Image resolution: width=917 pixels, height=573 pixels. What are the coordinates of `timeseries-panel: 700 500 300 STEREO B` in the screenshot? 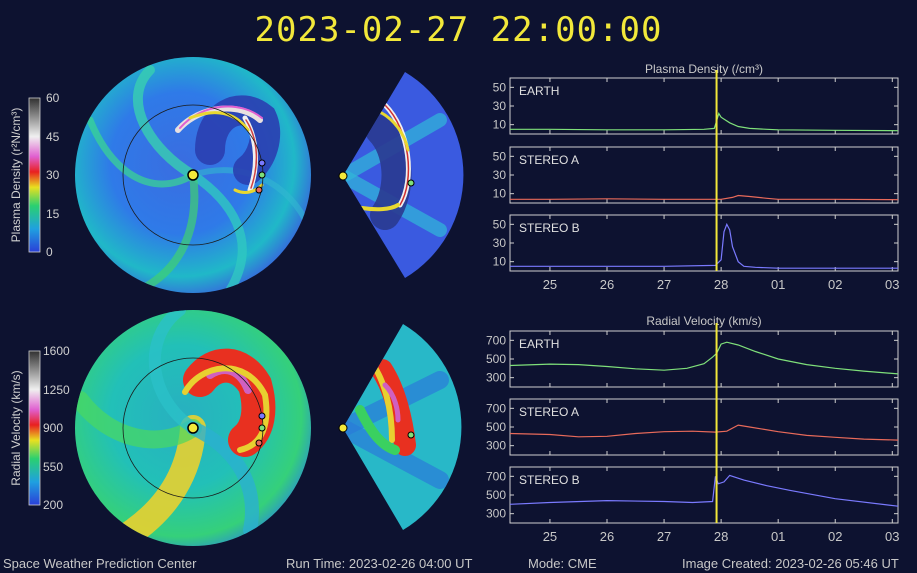 It's located at (692, 495).